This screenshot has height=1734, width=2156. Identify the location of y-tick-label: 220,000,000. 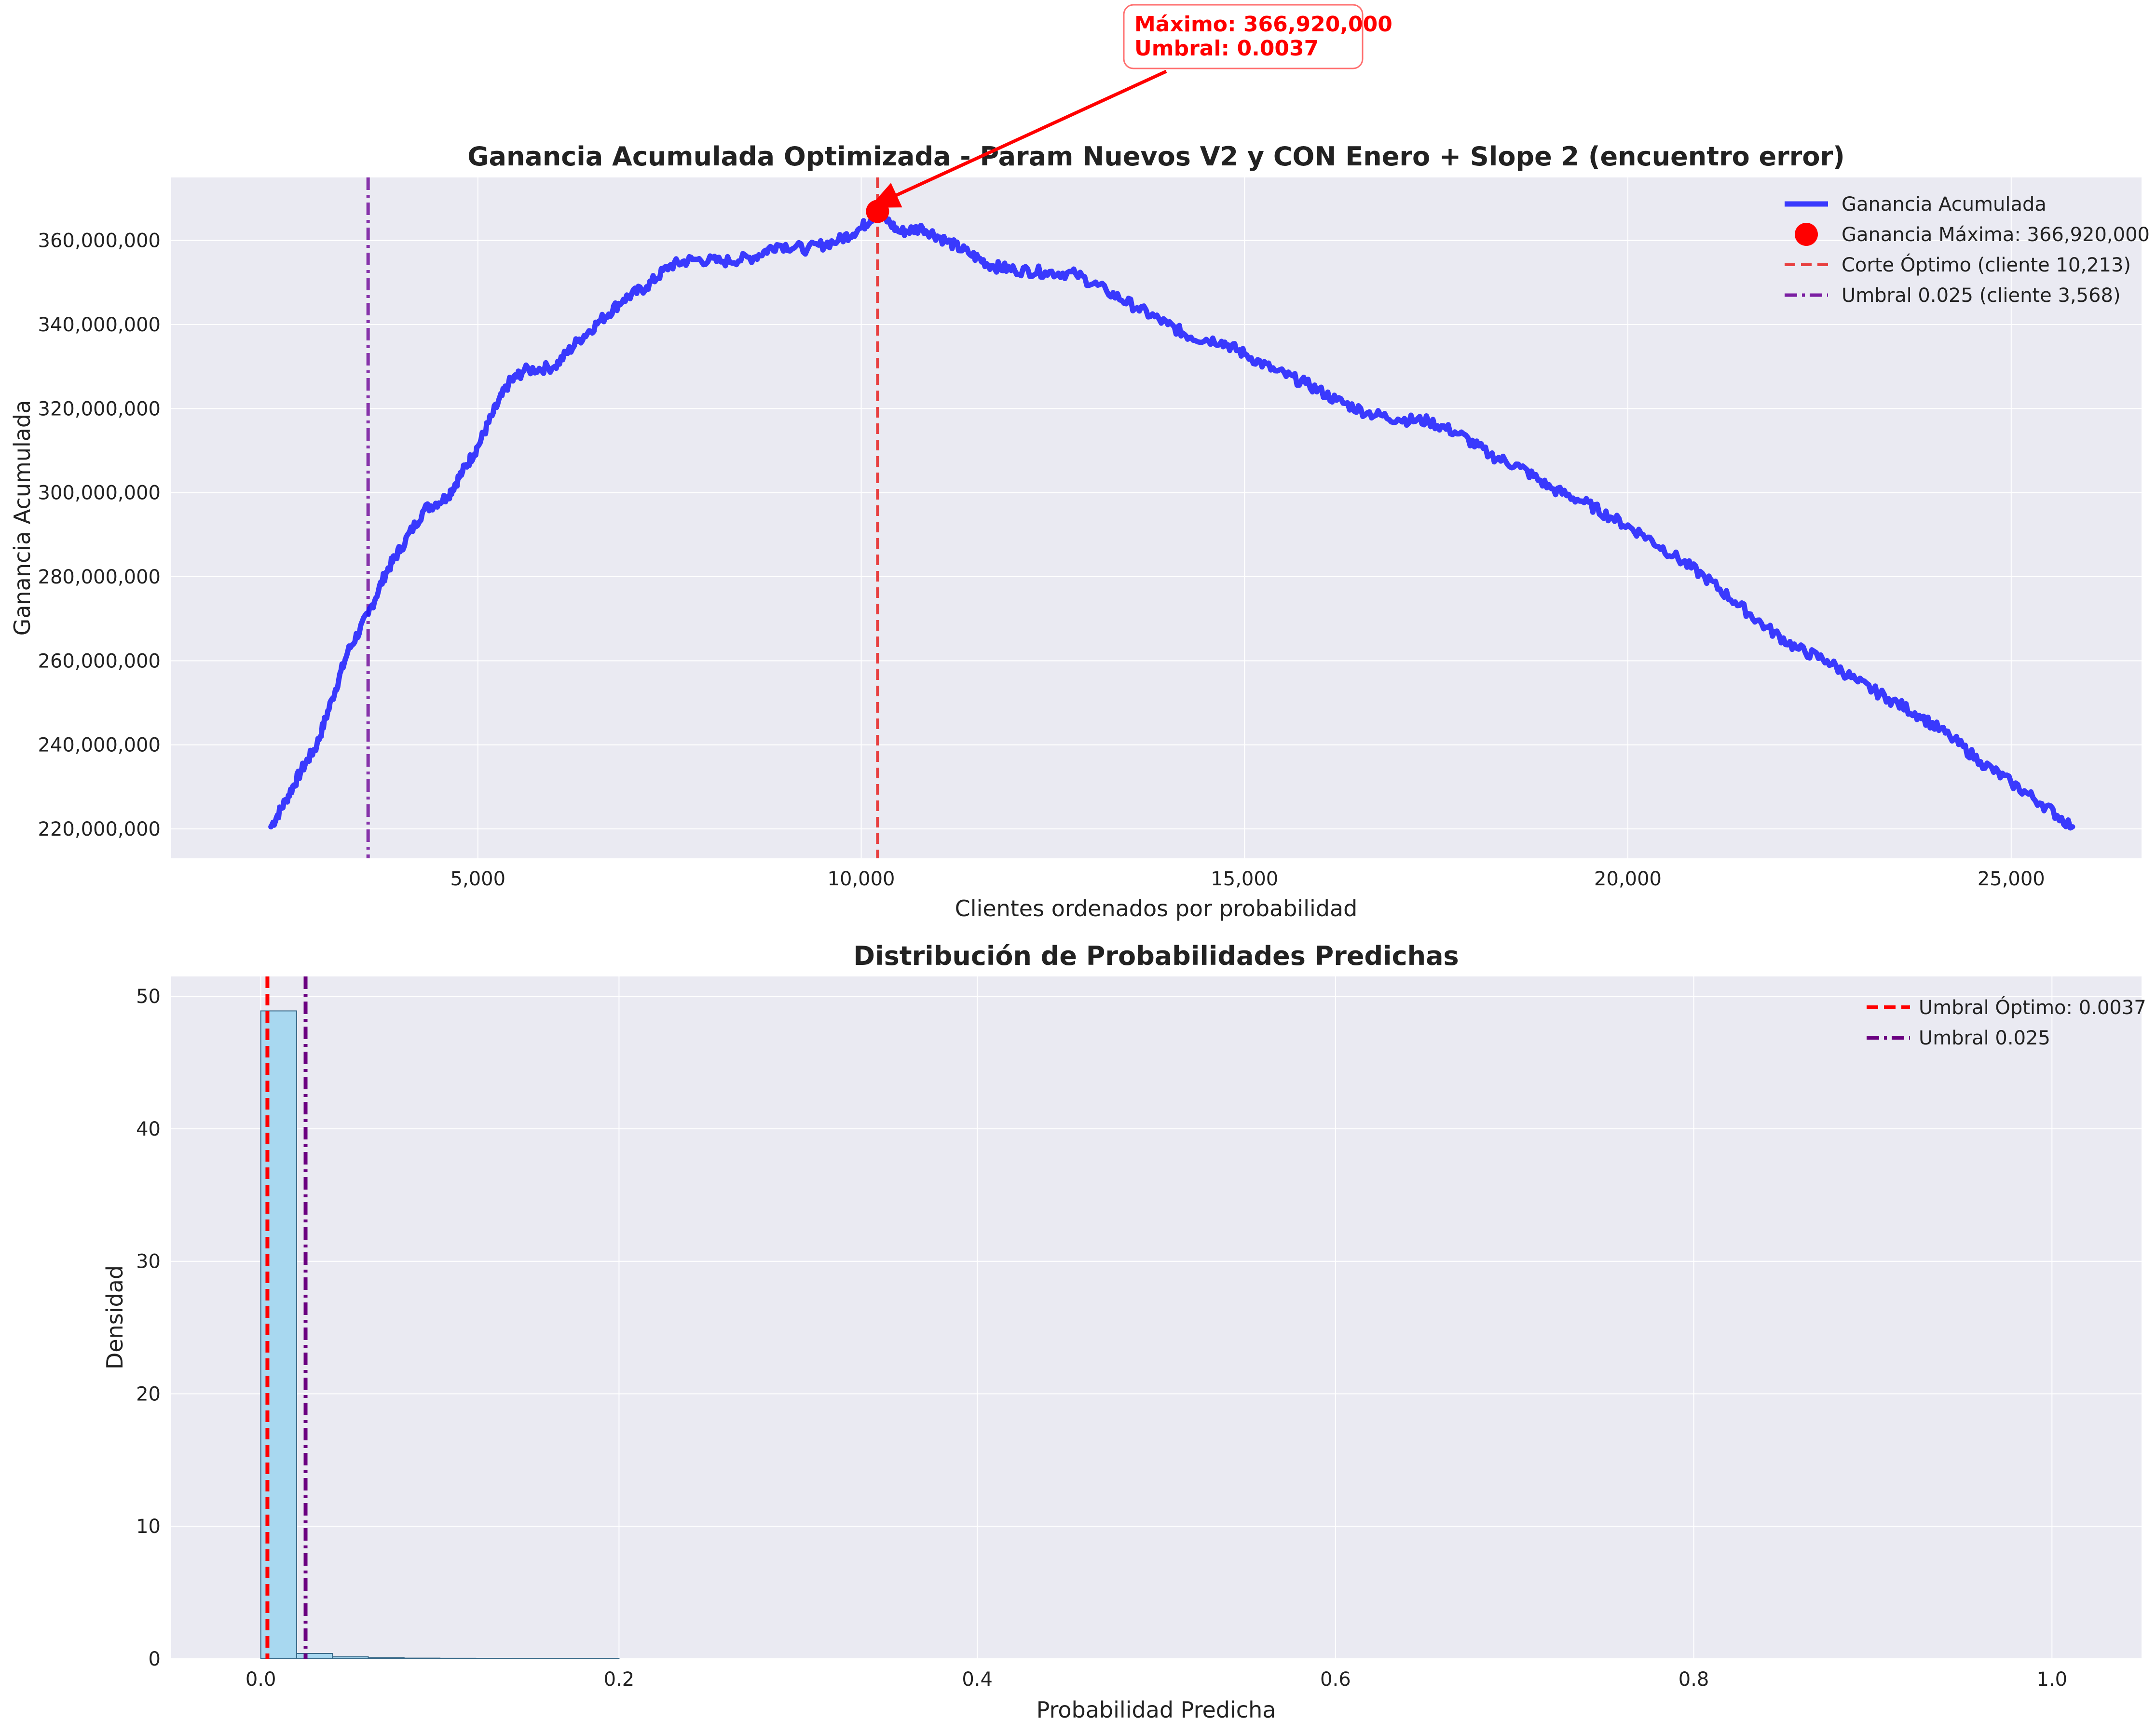
(99, 829).